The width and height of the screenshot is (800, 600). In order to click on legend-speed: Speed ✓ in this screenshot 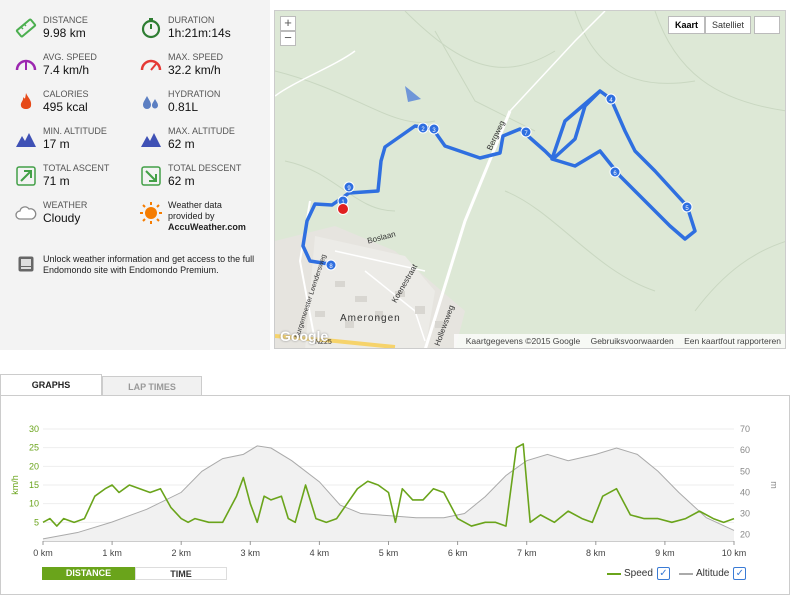, I will do `click(638, 574)`.